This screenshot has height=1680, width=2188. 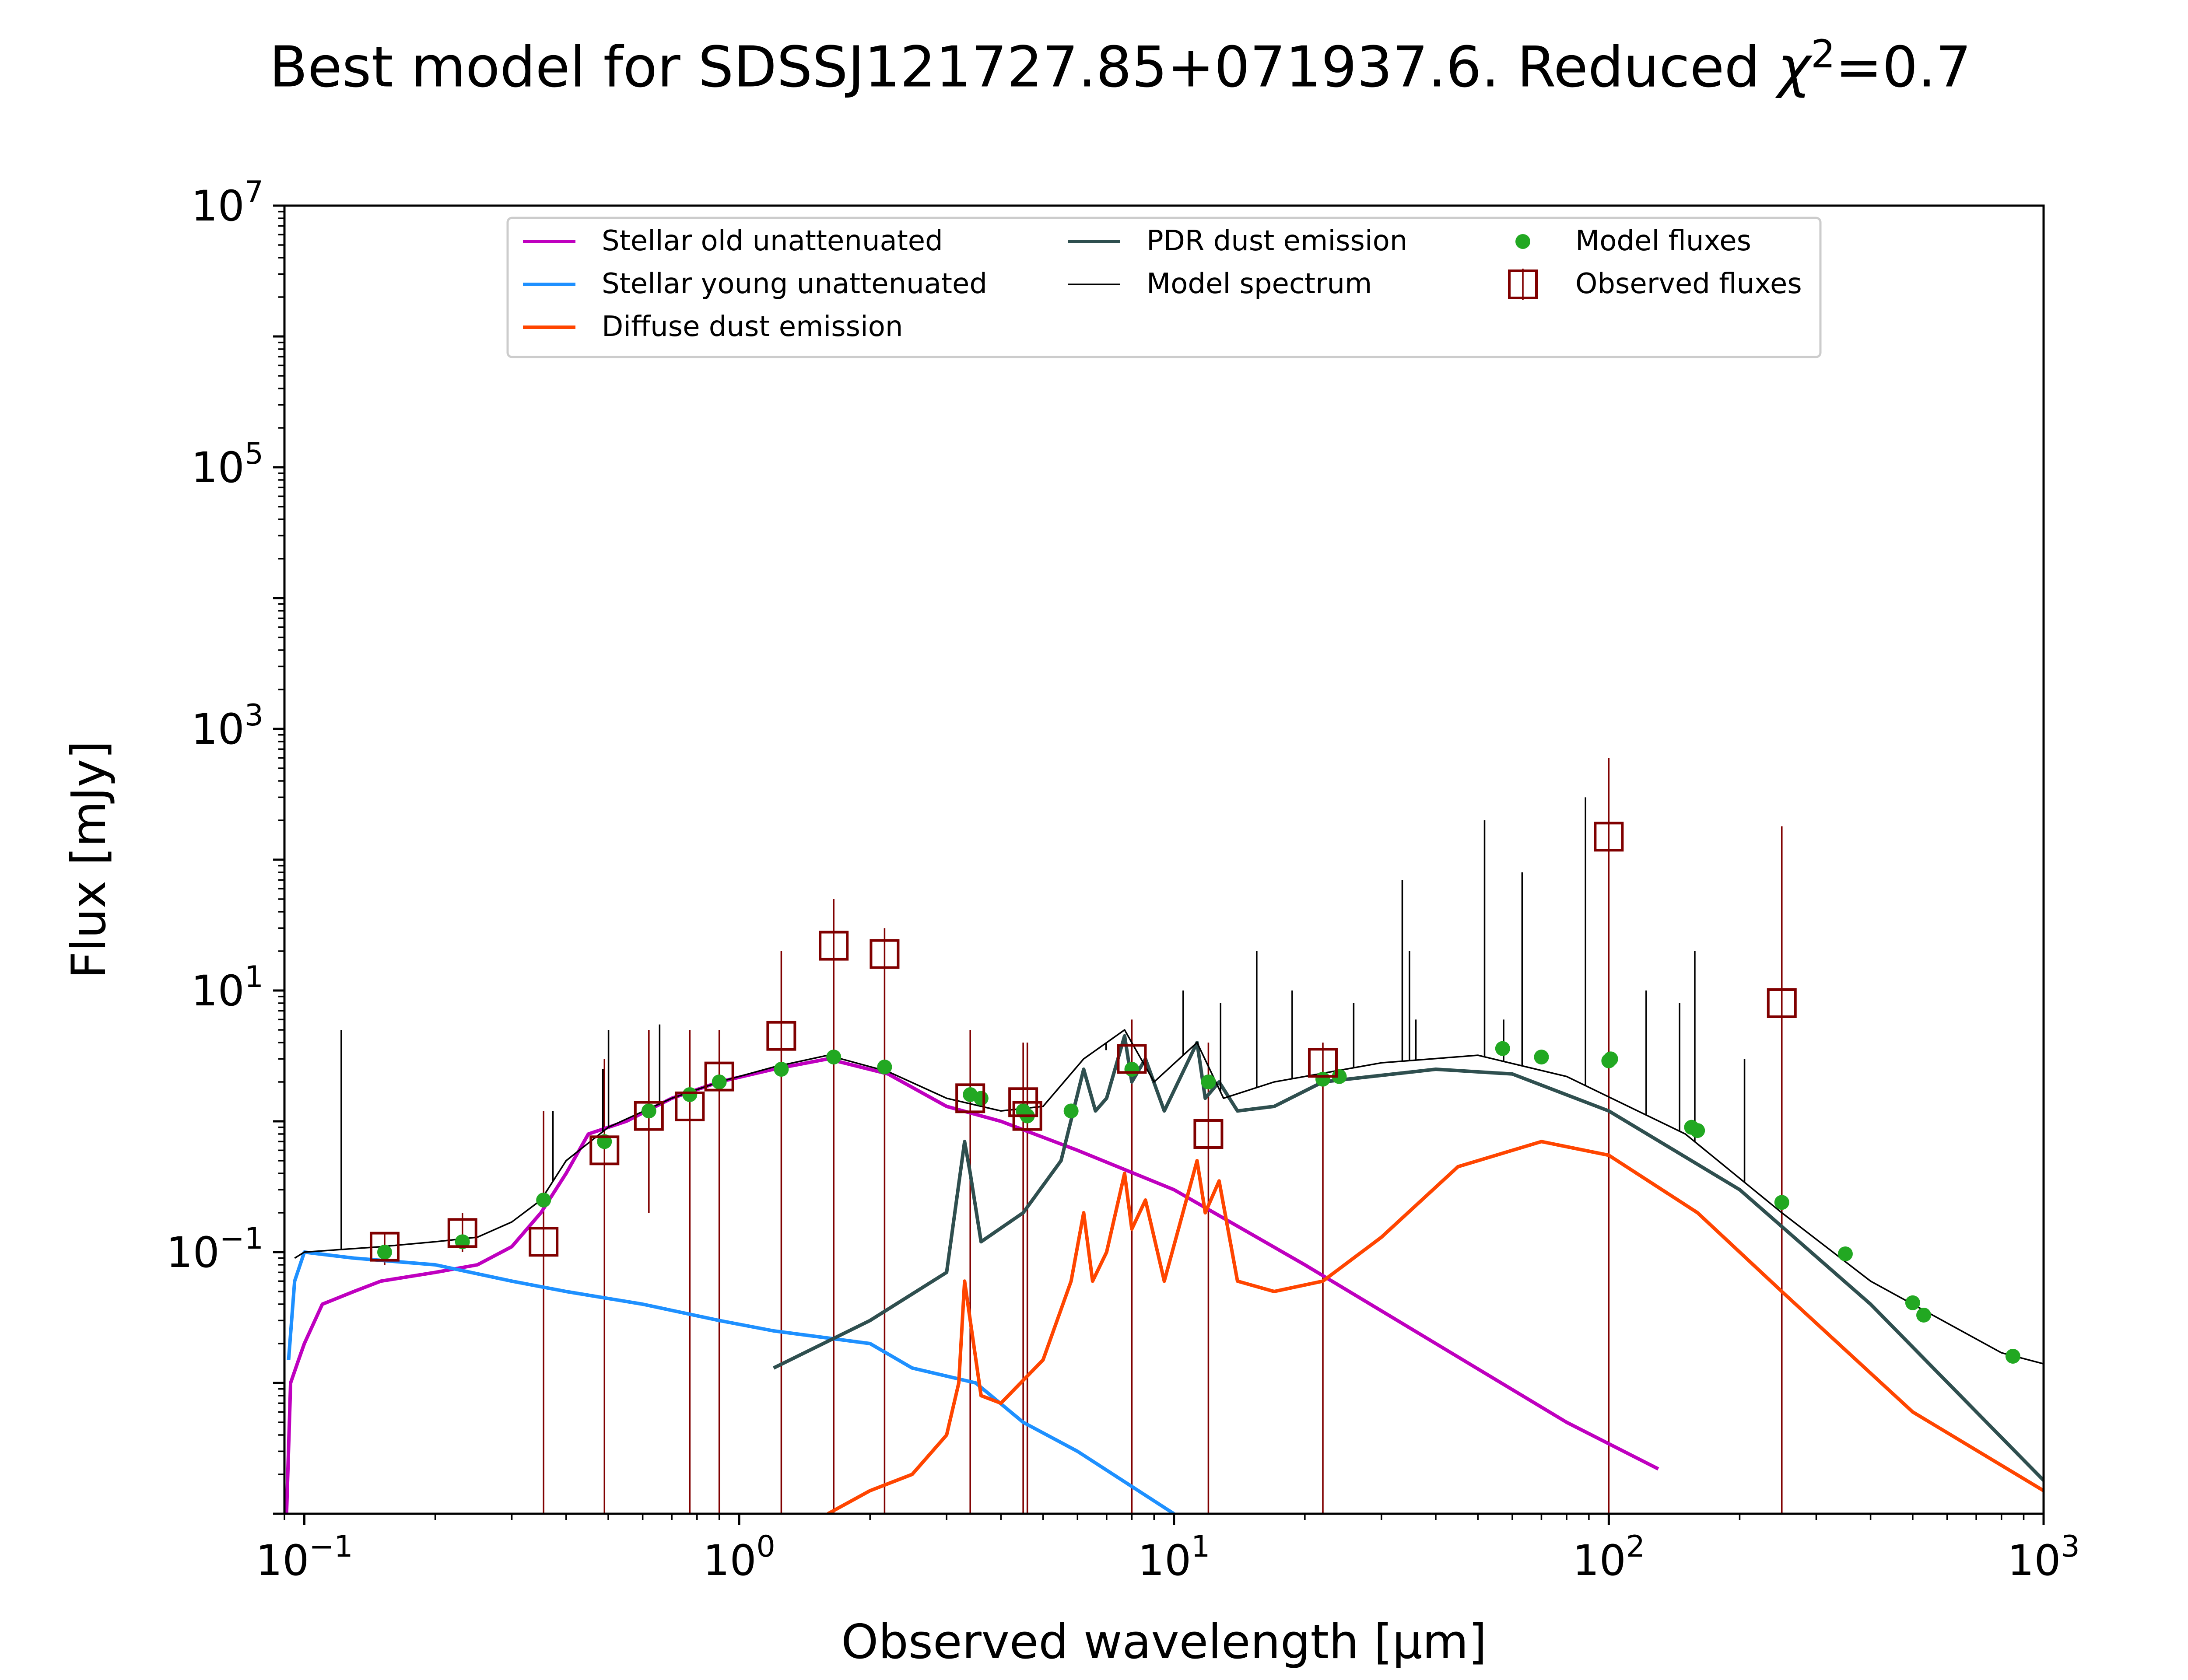 I want to click on y-tick-label-1: 10⁻¹, so click(x=215, y=1249).